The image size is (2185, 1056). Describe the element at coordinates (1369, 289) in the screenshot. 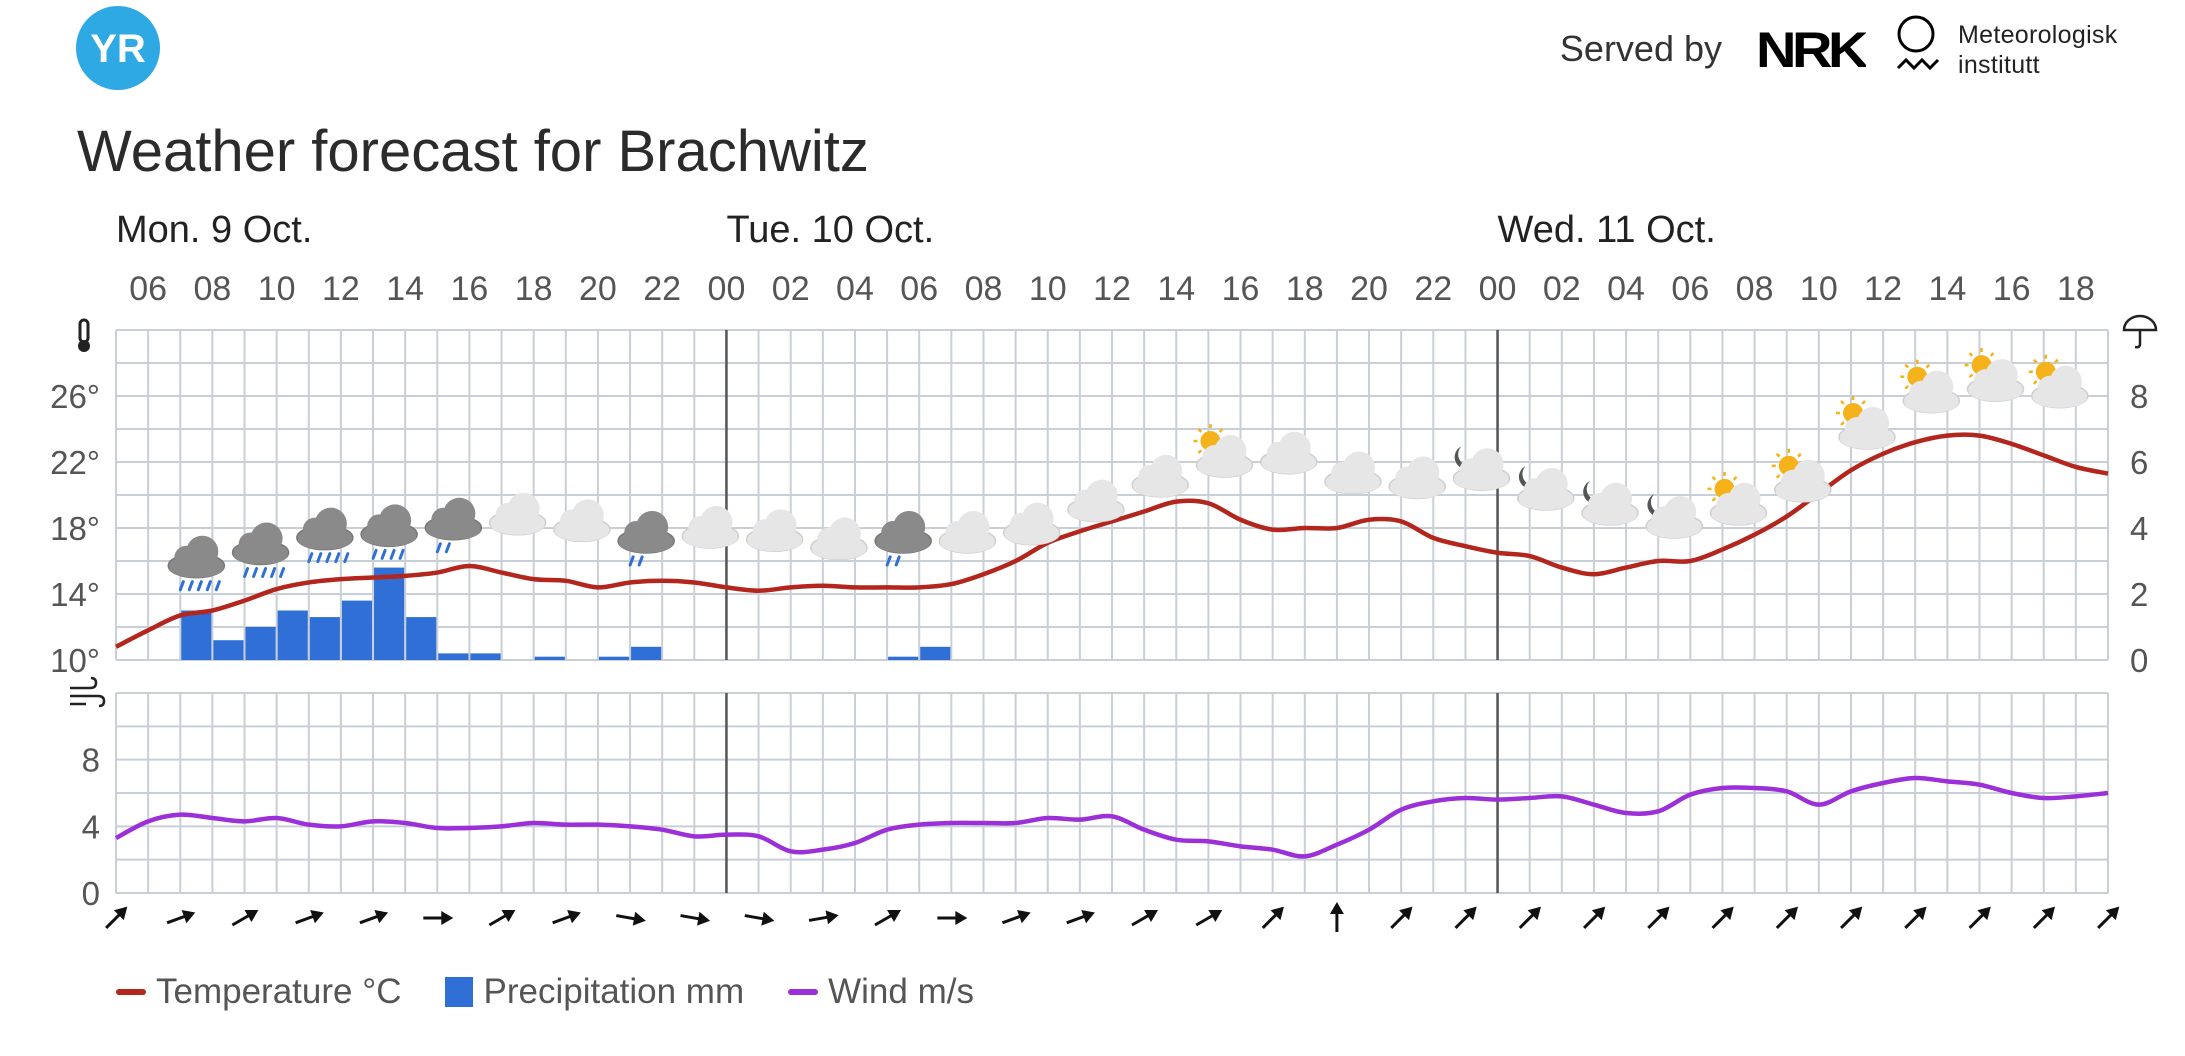

I see `hour-tick-label: 20` at that location.